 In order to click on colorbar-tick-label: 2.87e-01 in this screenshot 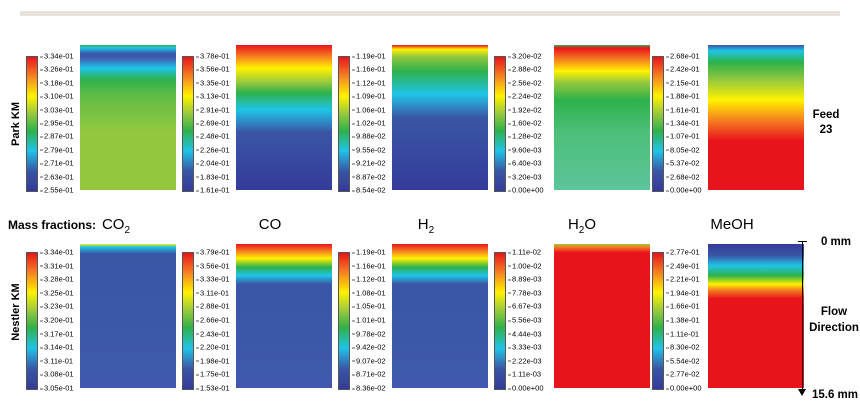, I will do `click(57, 136)`.